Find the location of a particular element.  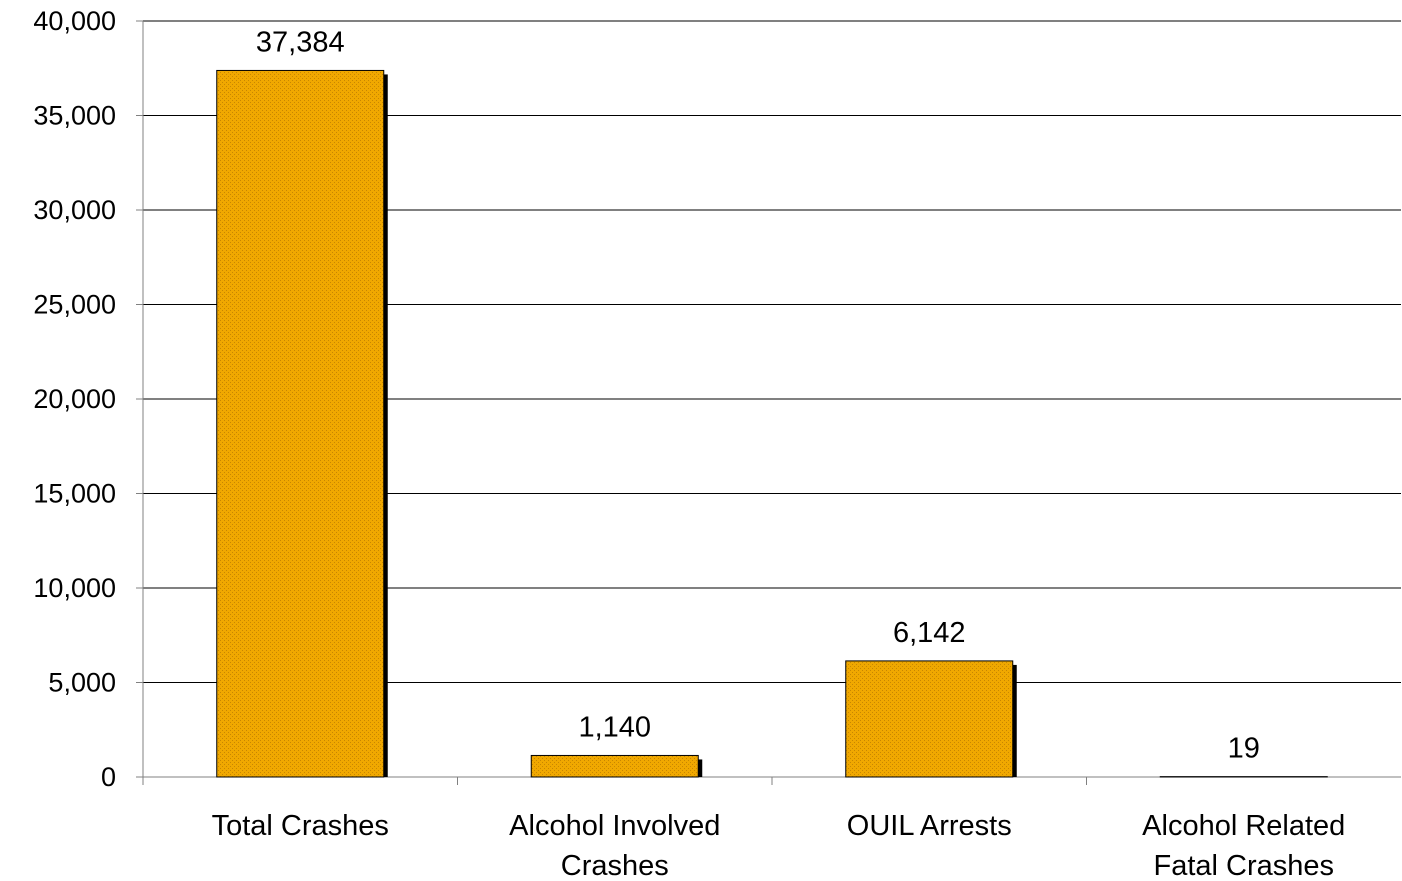

x-category-label: Total Crashes is located at coordinates (300, 826).